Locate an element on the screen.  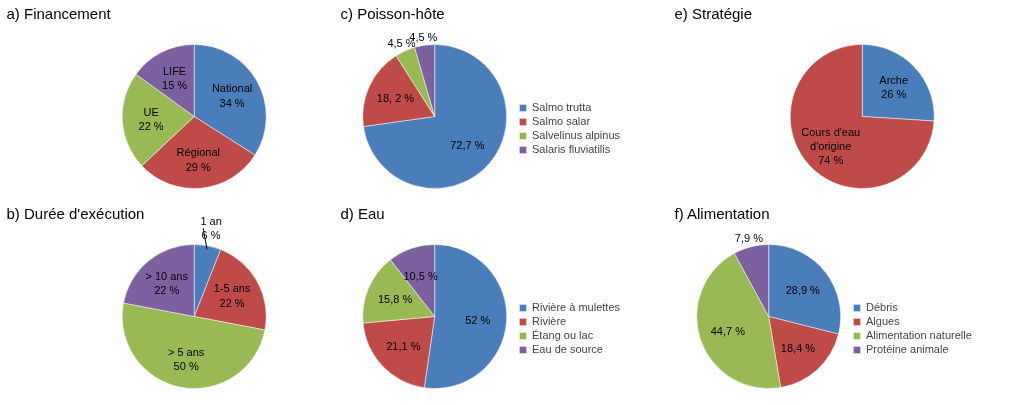
legend-label: Alimentation naturelle is located at coordinates (919, 335).